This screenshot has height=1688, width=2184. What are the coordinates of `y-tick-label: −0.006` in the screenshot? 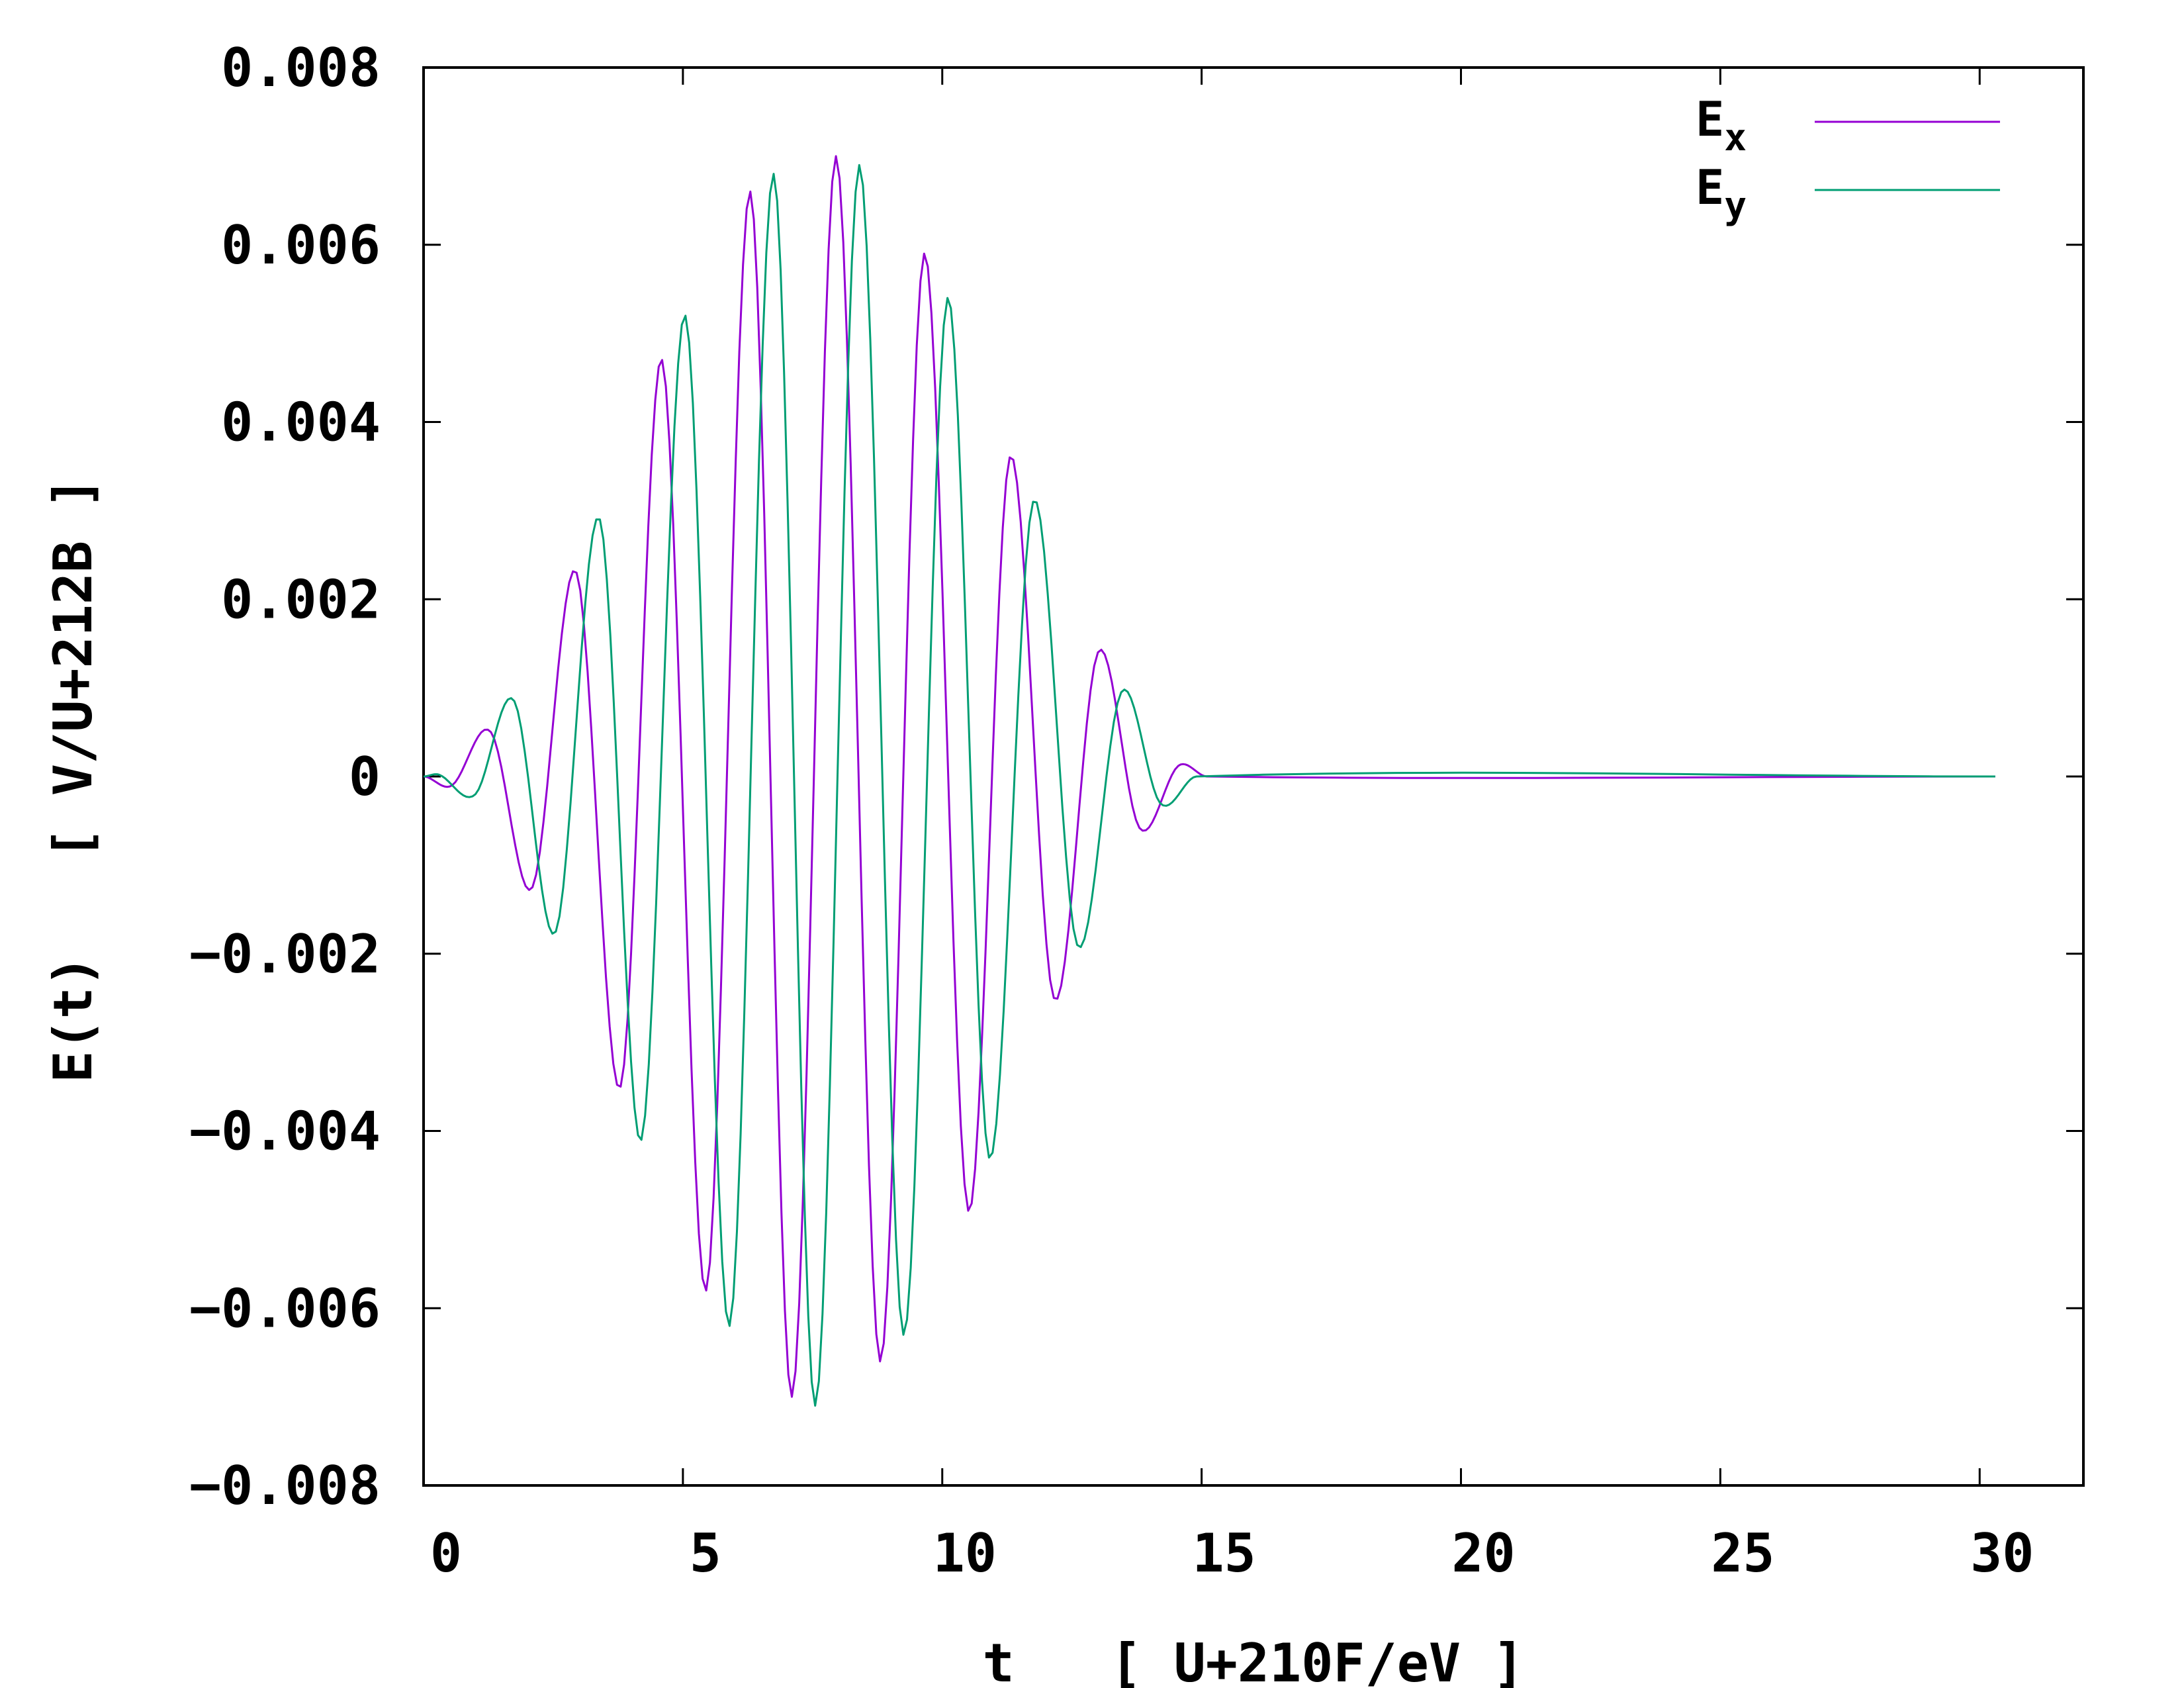 It's located at (285, 1308).